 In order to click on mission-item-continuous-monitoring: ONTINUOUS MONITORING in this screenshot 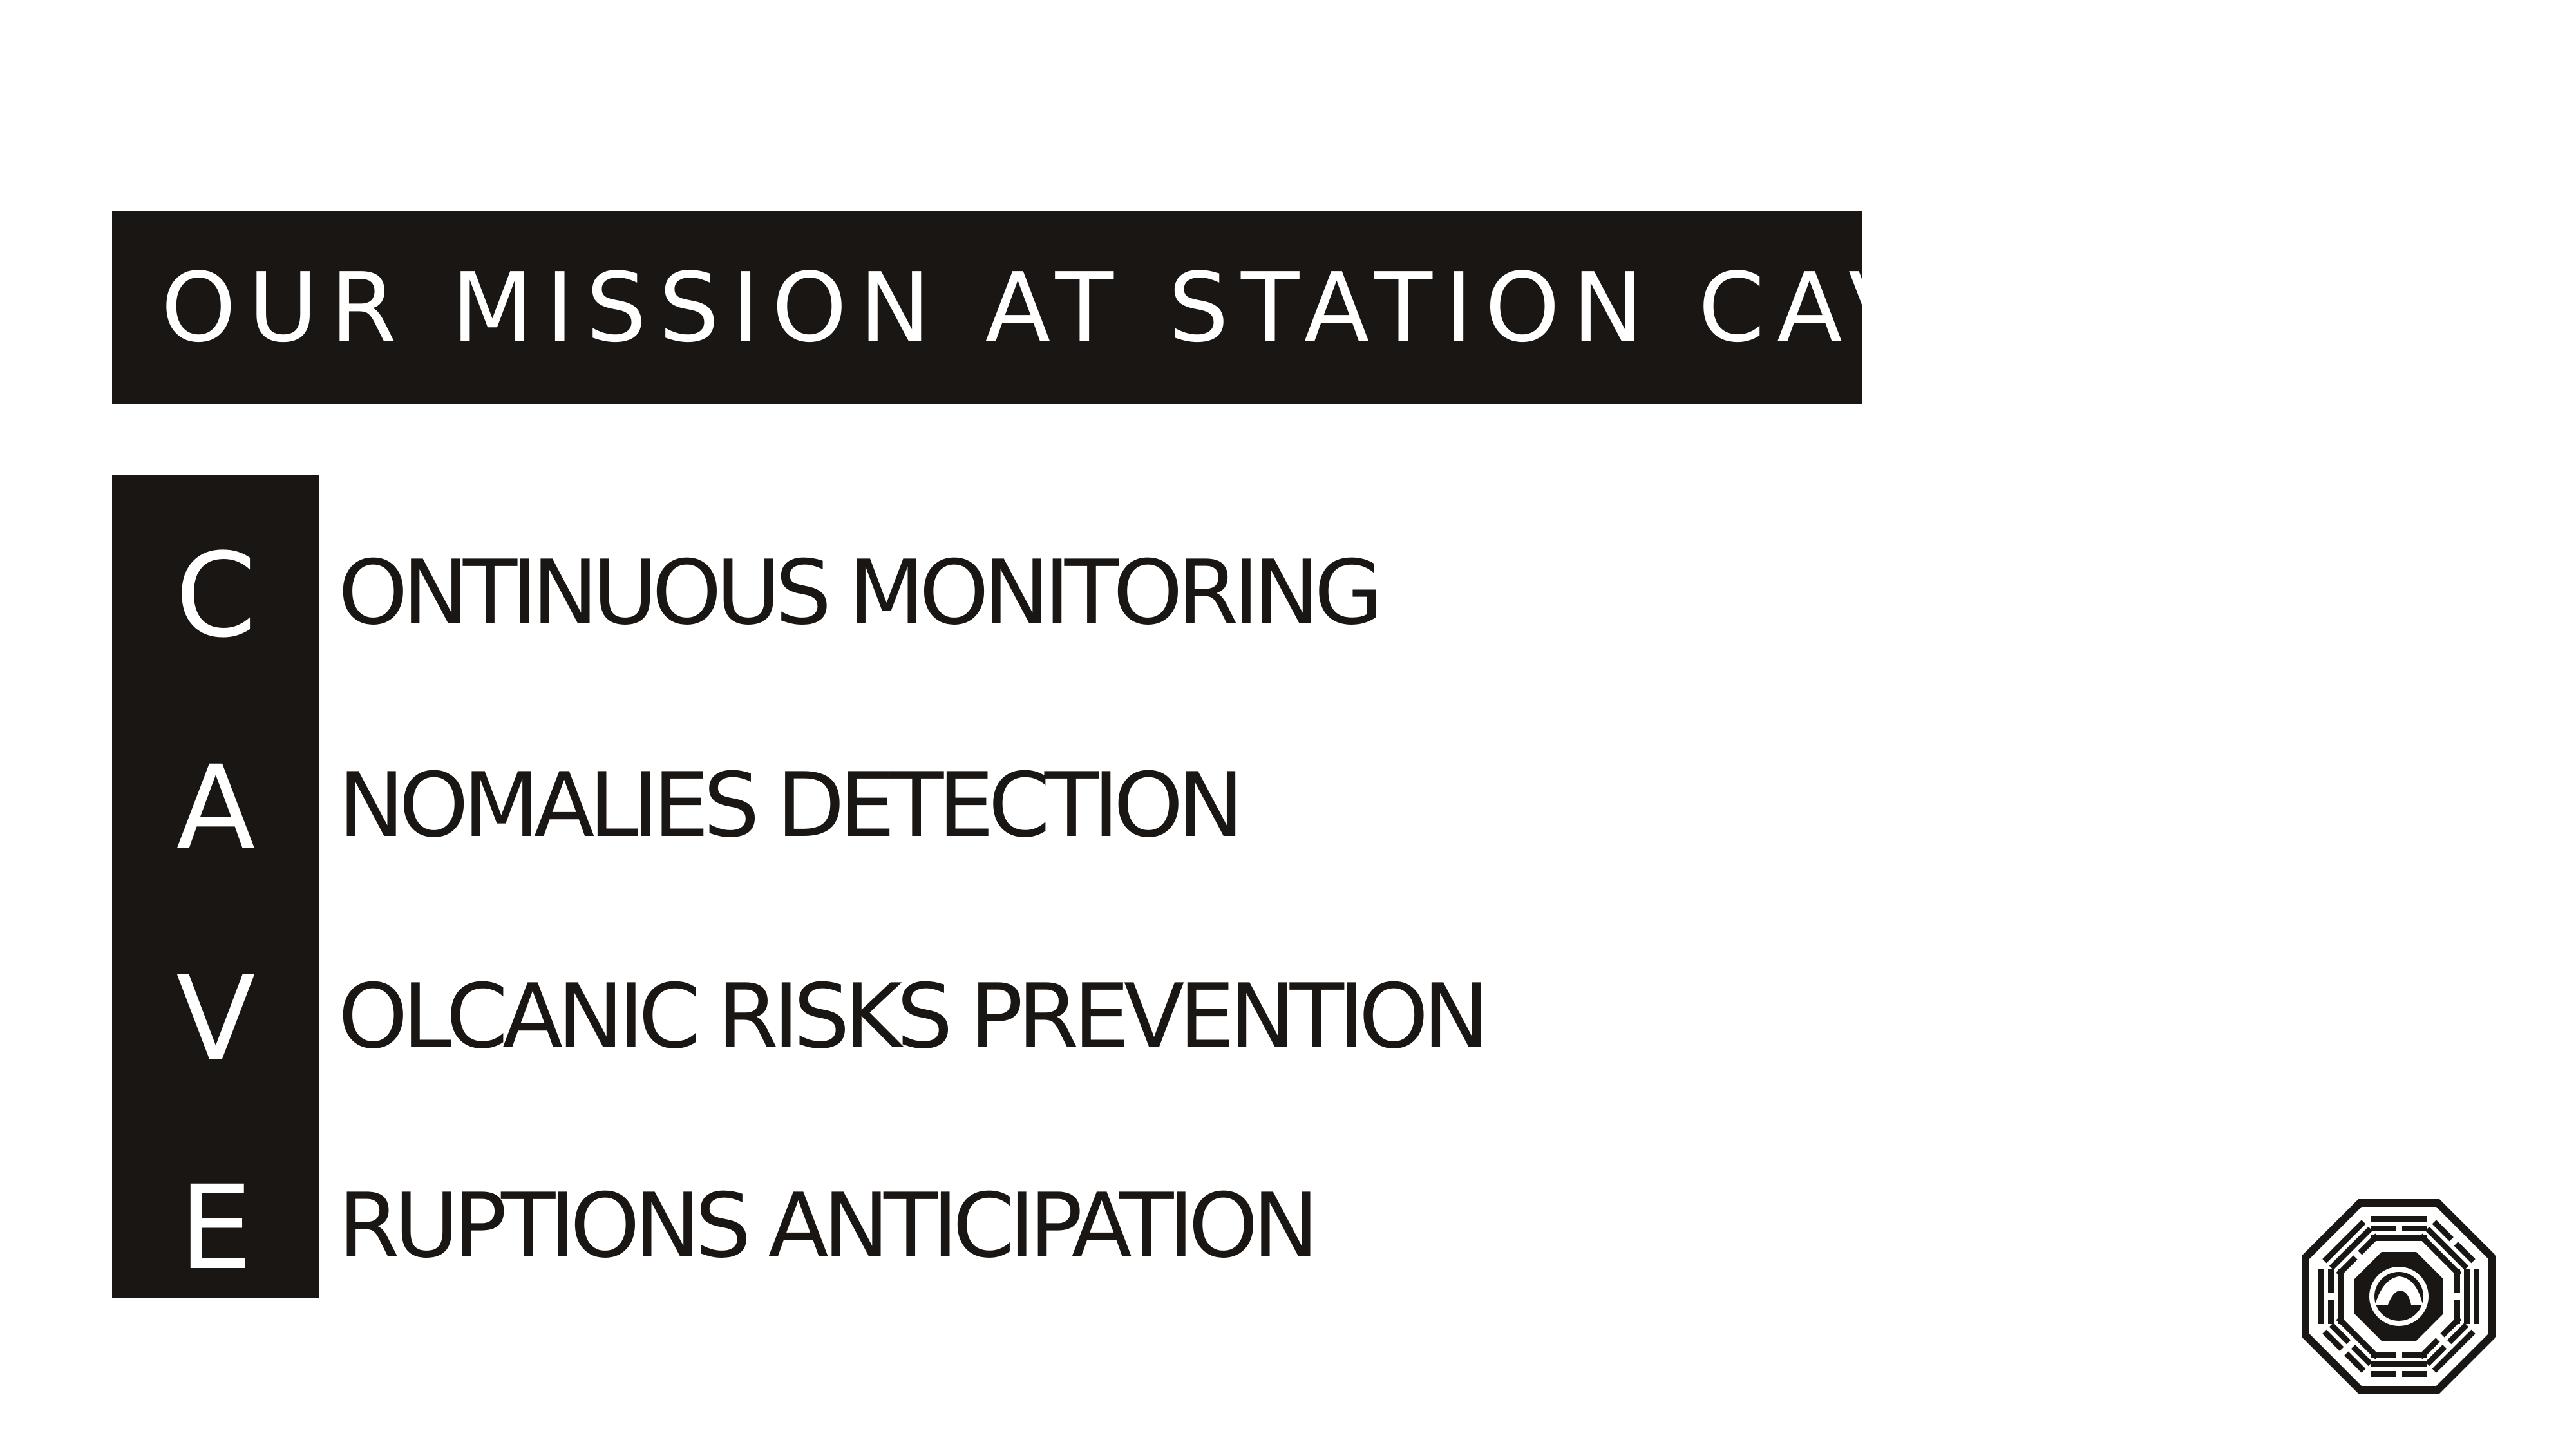, I will do `click(860, 593)`.